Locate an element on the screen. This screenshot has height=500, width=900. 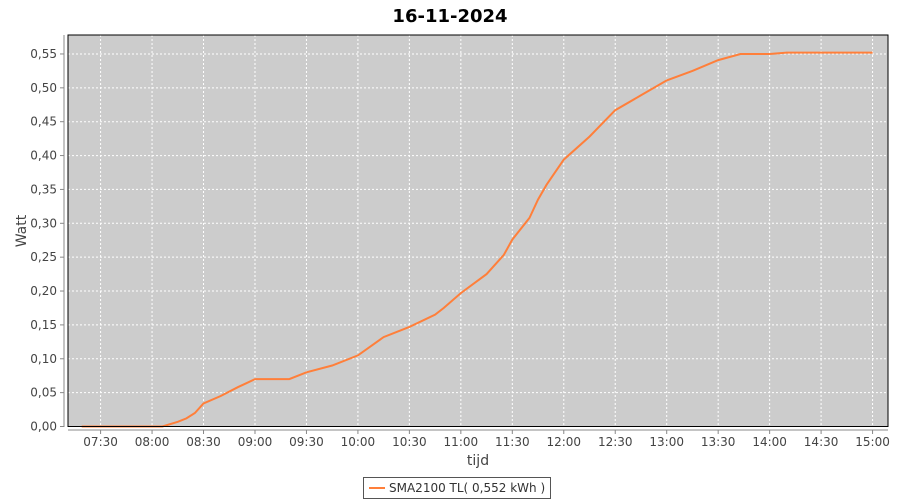
x-tick-label: 08:30 is located at coordinates (203, 442).